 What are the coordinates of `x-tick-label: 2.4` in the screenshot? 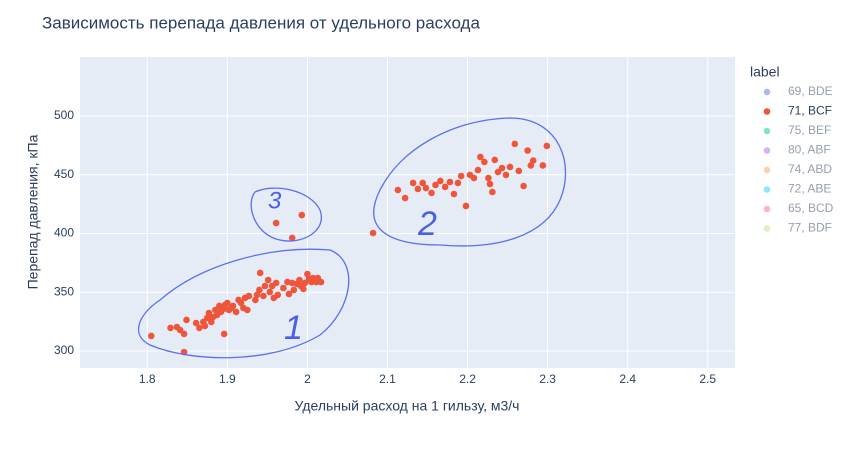 It's located at (627, 379).